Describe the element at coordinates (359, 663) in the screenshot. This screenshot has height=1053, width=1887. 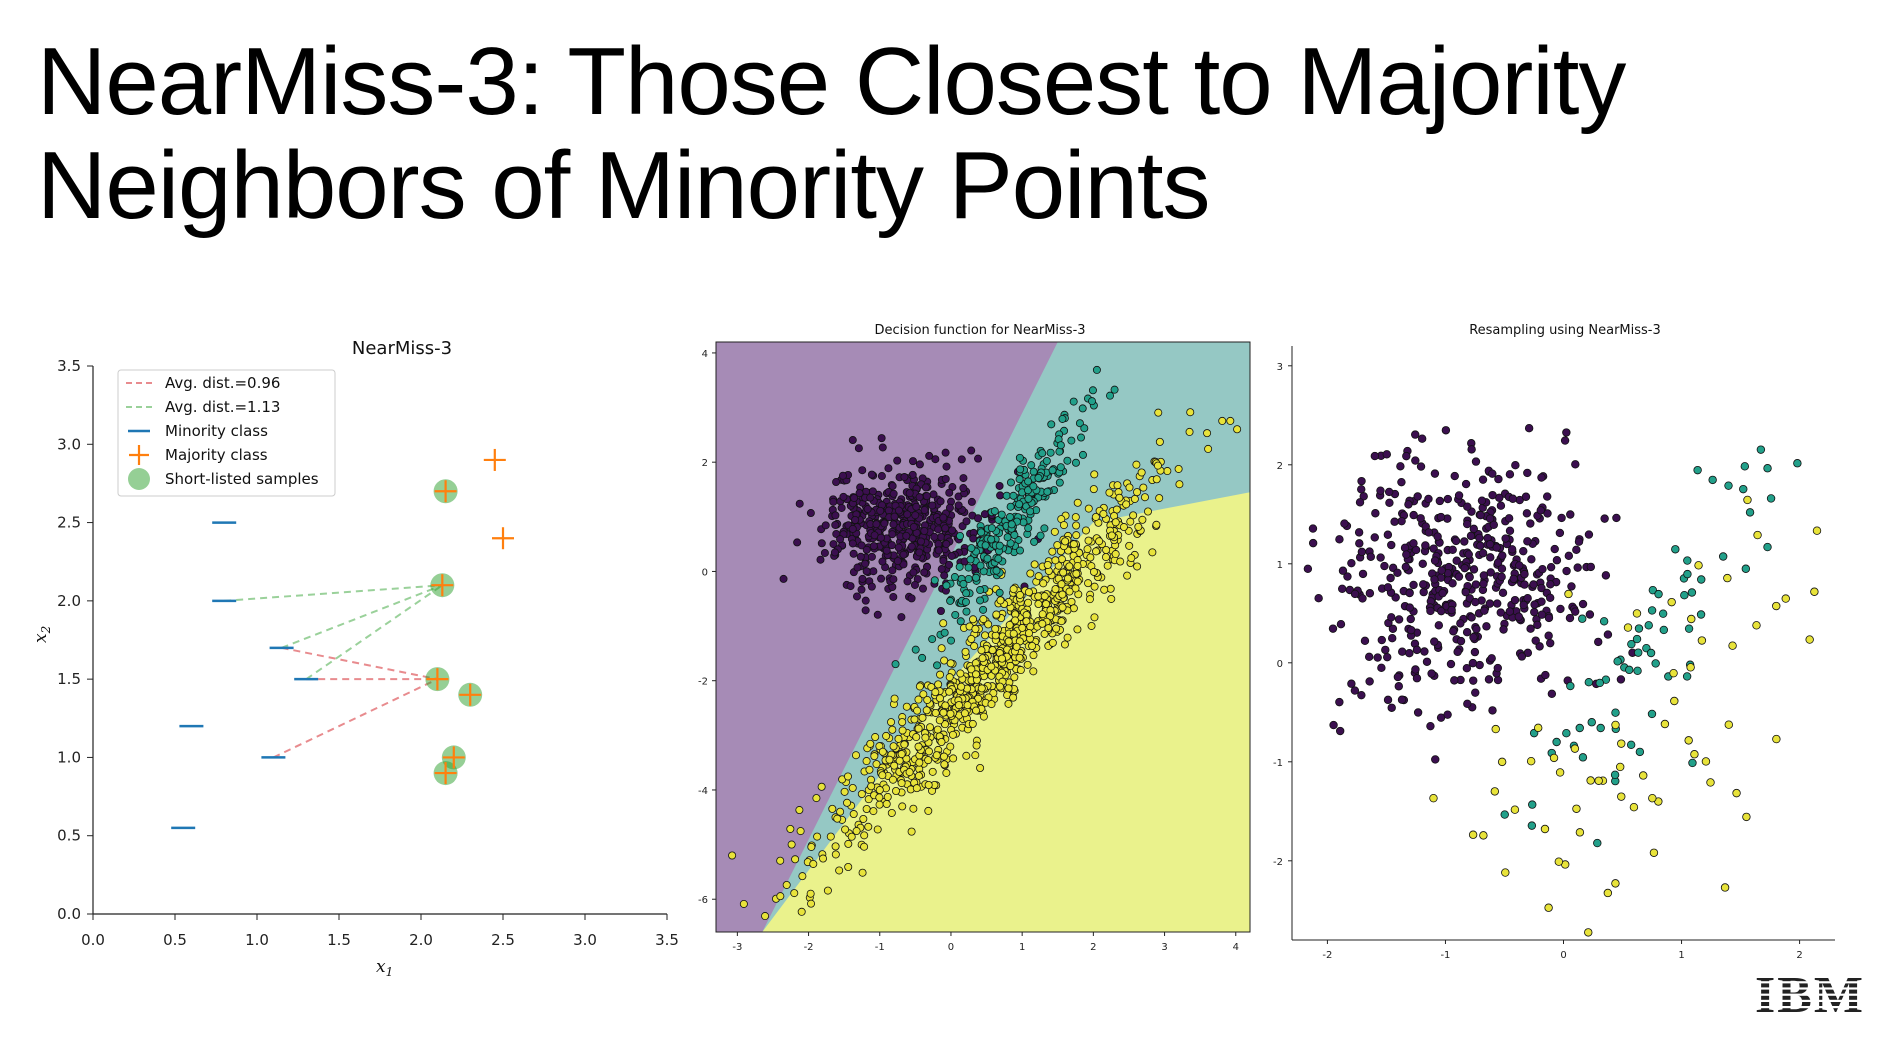
I see `chart1-red-link` at that location.